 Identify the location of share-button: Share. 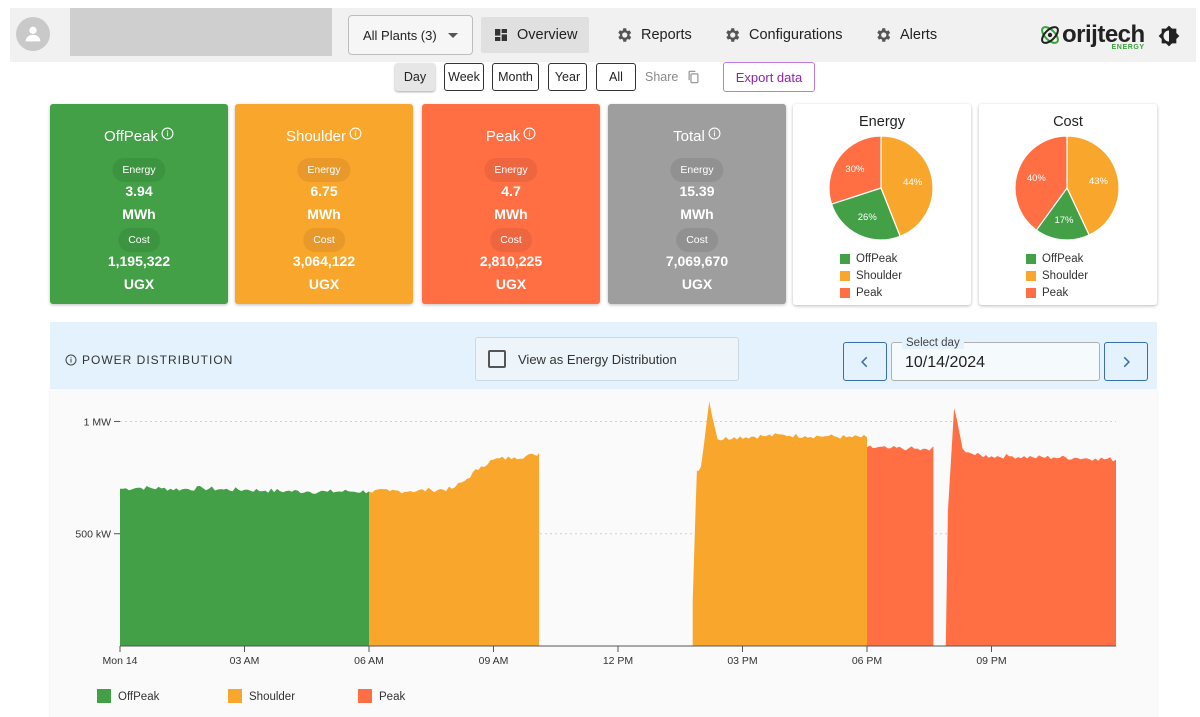
(673, 77).